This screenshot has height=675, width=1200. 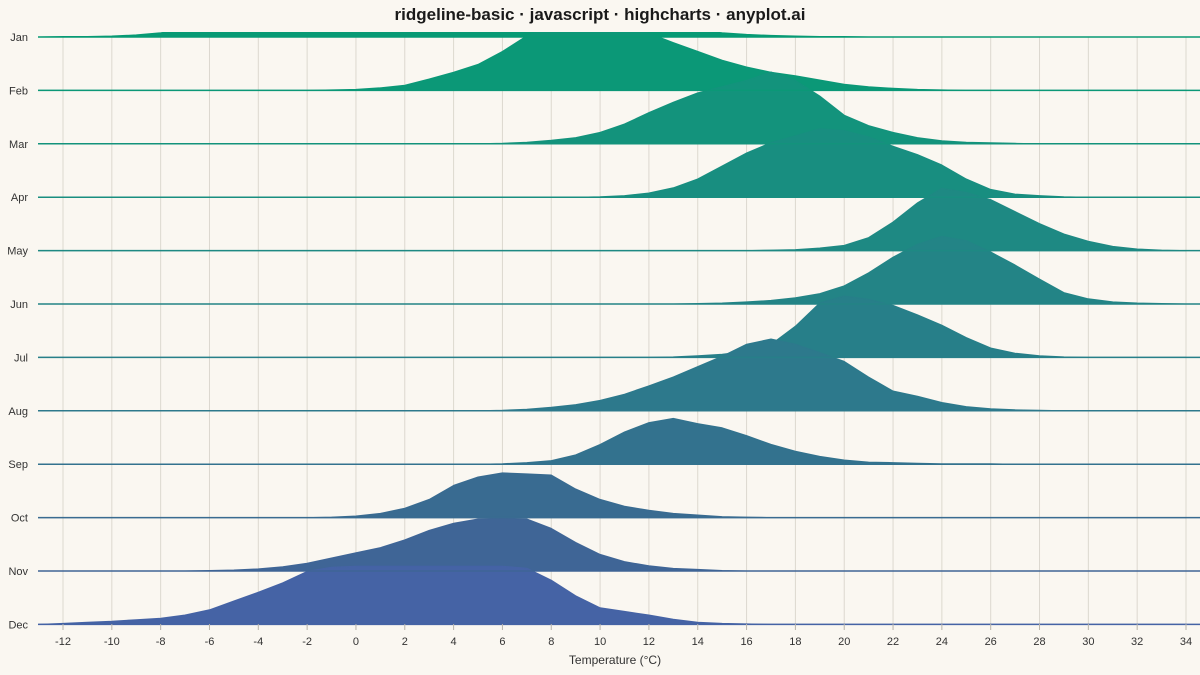 What do you see at coordinates (844, 642) in the screenshot?
I see `x-tick-label: 20` at bounding box center [844, 642].